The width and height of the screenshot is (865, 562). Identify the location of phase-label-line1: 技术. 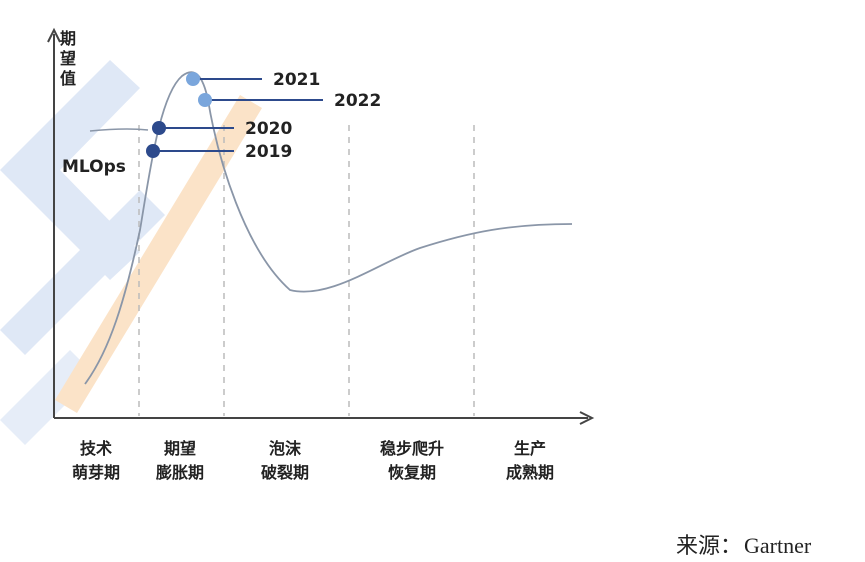
(96, 448).